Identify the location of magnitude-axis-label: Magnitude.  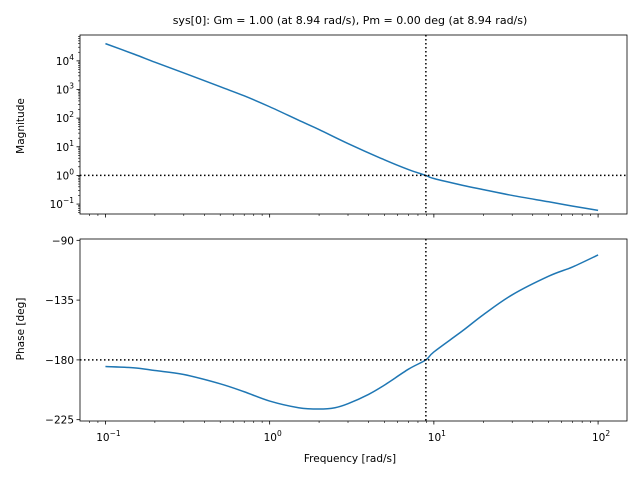
(21, 126).